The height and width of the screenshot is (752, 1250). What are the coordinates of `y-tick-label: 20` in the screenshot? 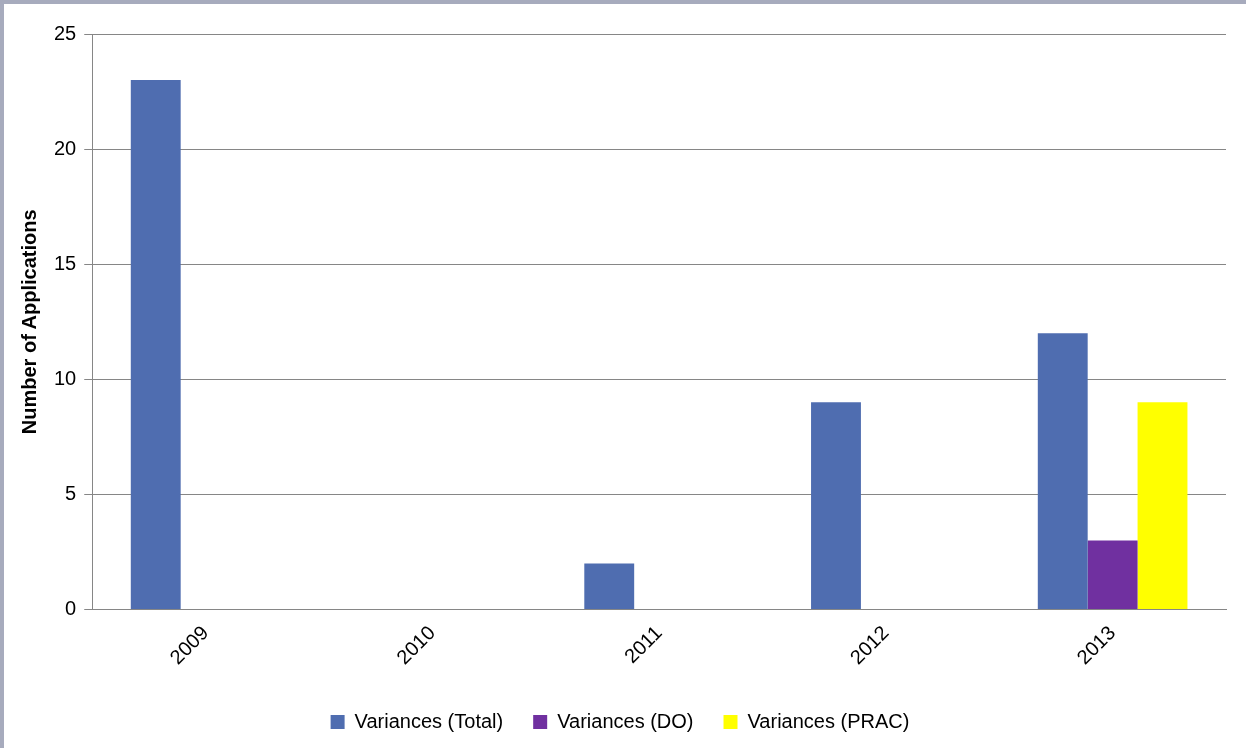 It's located at (65, 147).